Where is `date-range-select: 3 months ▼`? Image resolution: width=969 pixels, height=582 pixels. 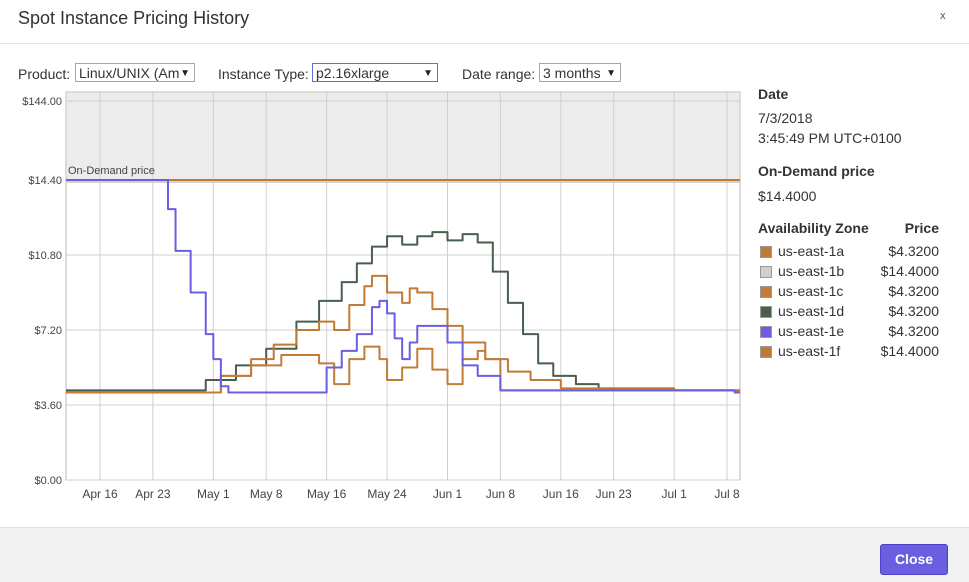 date-range-select: 3 months ▼ is located at coordinates (580, 72).